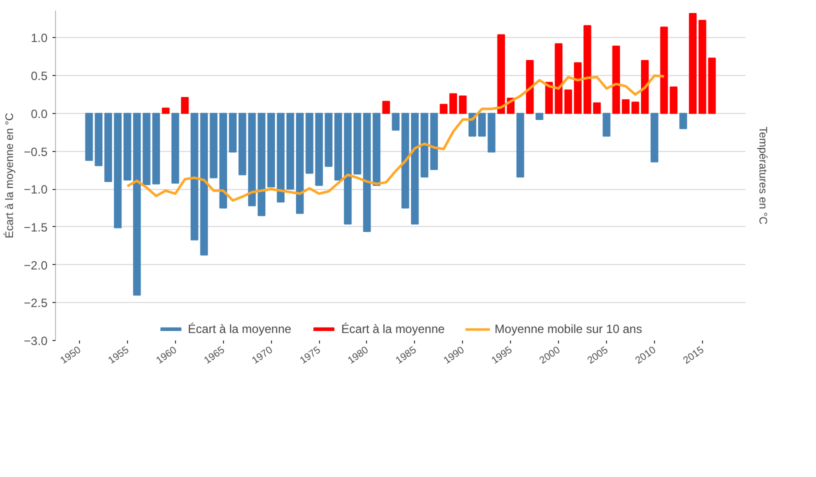  What do you see at coordinates (71, 355) in the screenshot?
I see `x-tick-label: 1950` at bounding box center [71, 355].